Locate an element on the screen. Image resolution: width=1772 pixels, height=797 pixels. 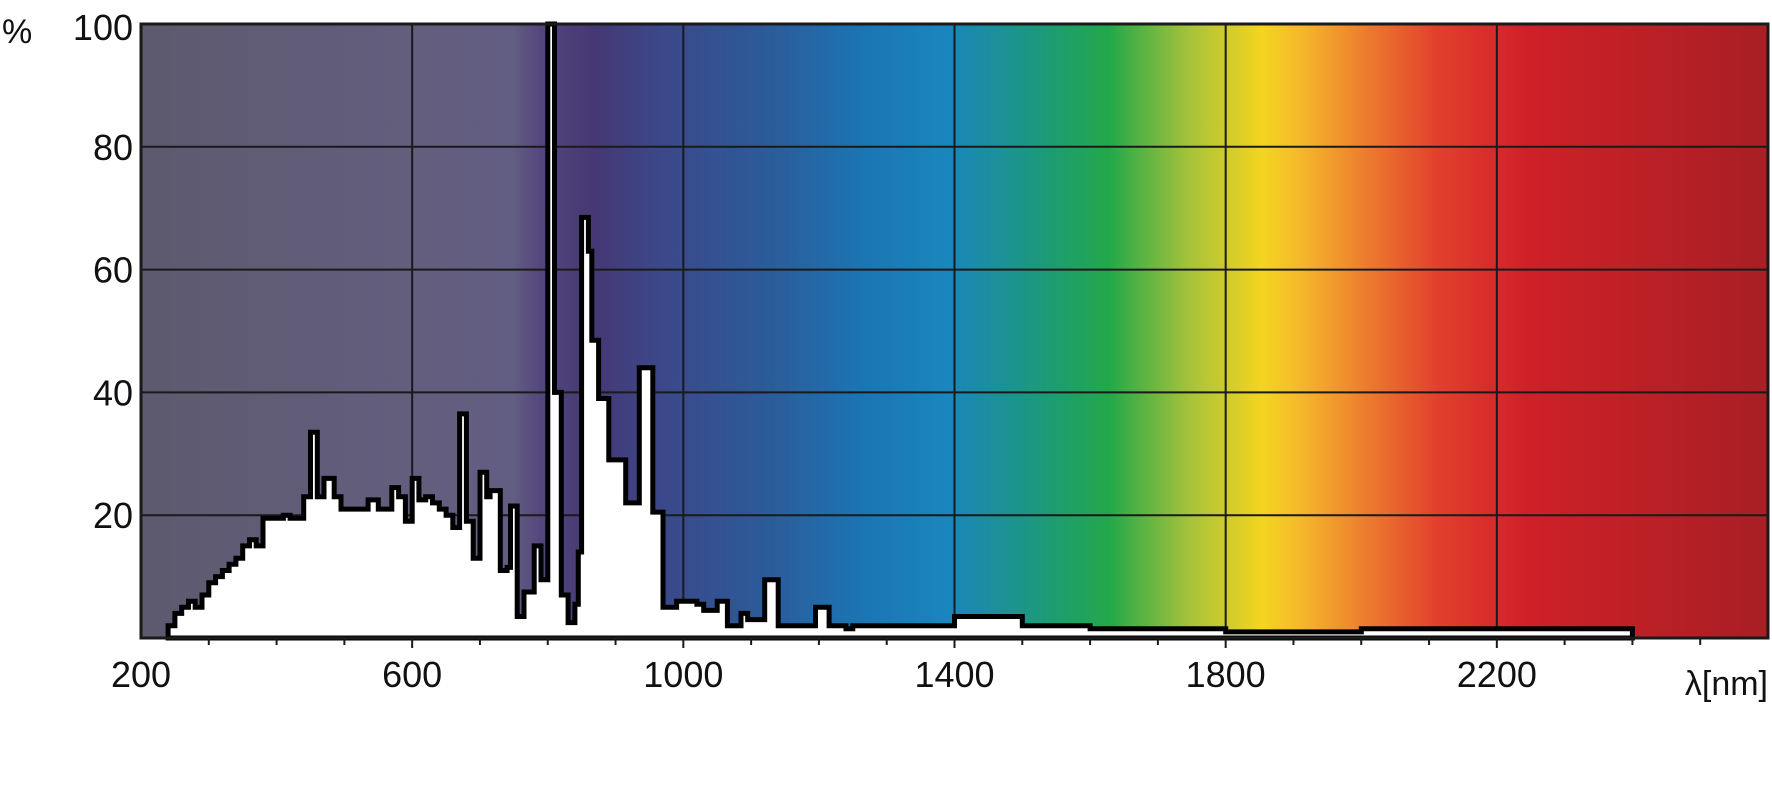
y-tick-label-60: 60 is located at coordinates (113, 270).